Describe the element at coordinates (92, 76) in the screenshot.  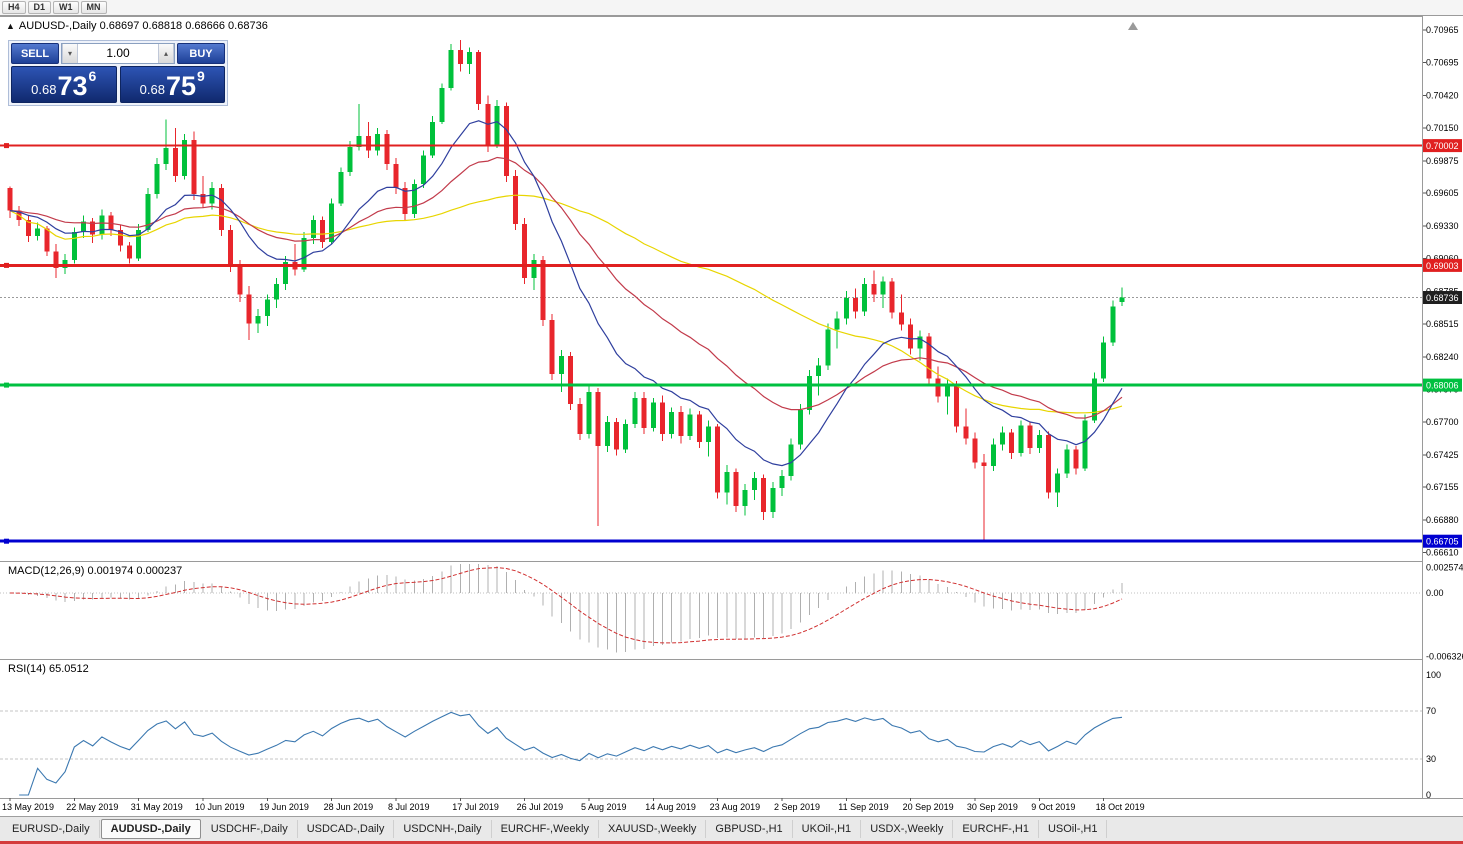
I see `sell-price-pip: 6` at that location.